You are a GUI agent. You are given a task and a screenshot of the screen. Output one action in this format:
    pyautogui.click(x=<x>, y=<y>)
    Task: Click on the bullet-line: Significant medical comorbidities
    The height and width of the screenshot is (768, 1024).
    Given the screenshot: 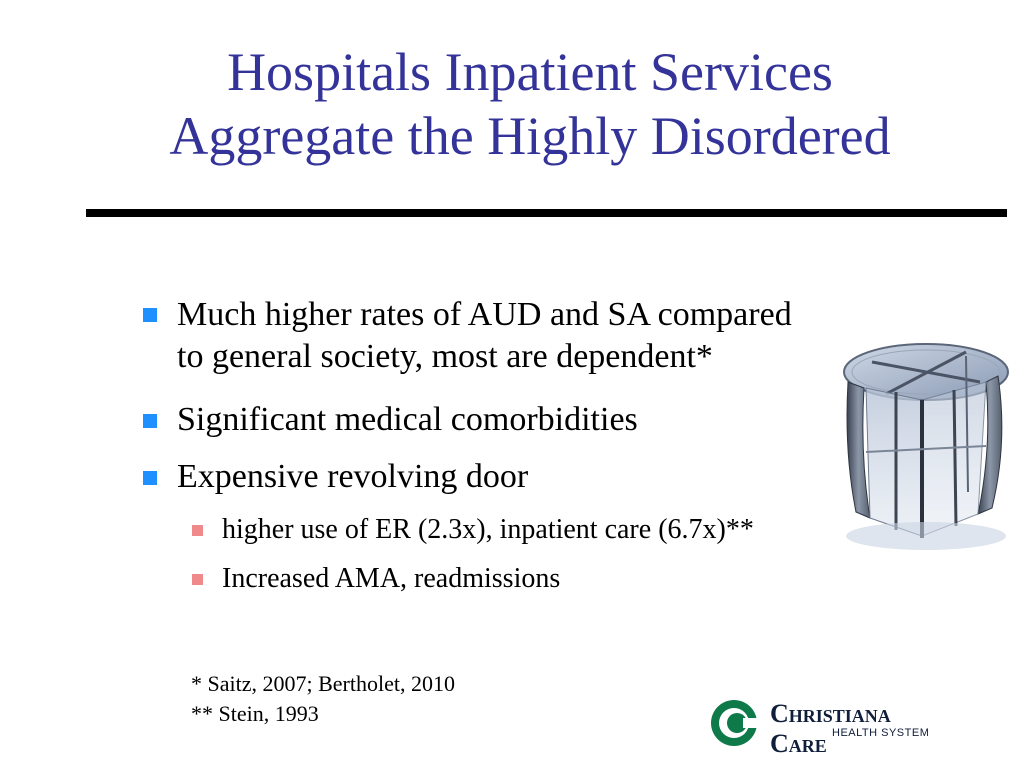 What is the action you would take?
    pyautogui.click(x=407, y=419)
    